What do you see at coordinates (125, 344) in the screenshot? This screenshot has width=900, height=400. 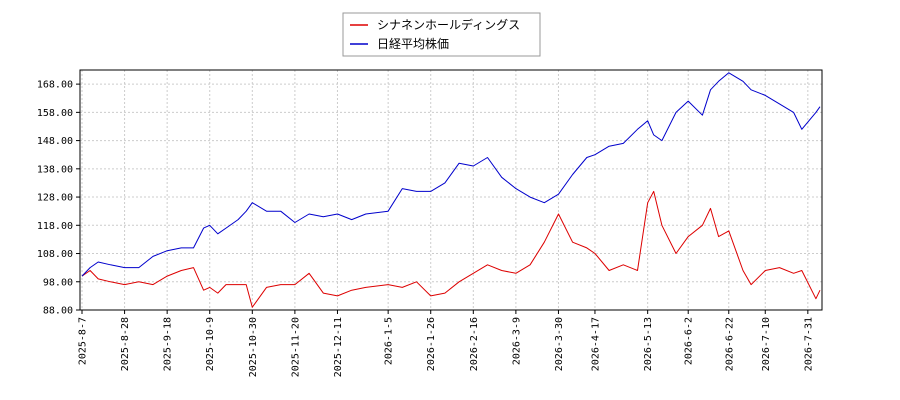 I see `x-tick-label: 2025-8-28` at bounding box center [125, 344].